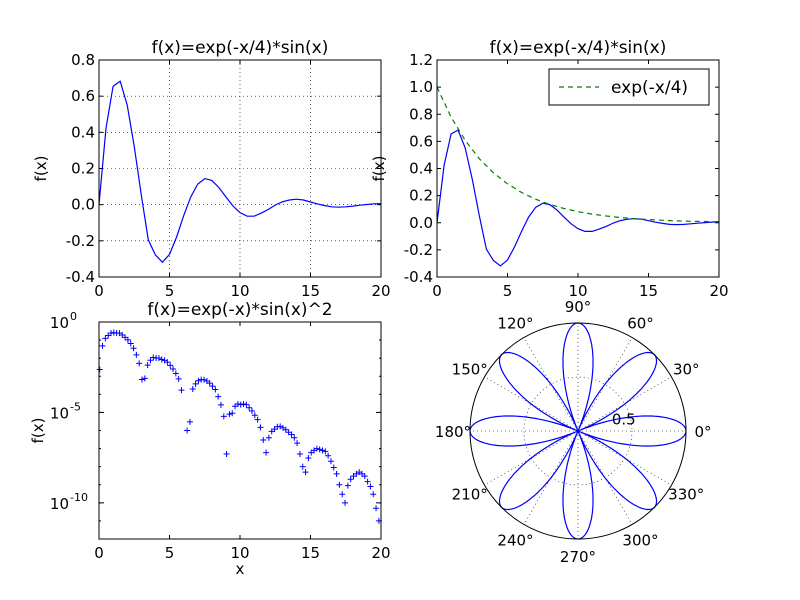  I want to click on y-tick-exponent: -10, so click(79, 497).